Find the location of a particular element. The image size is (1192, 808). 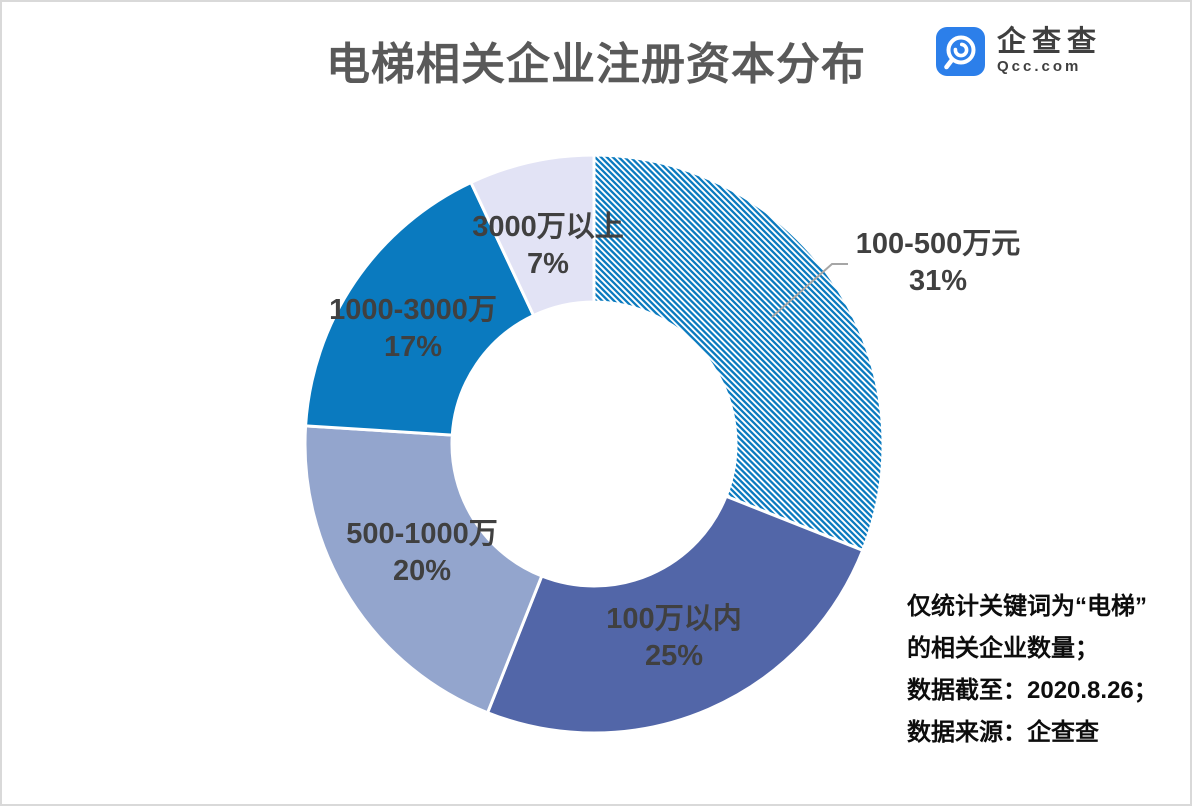

brand-watermark: 企查查 Qcc.com is located at coordinates (1018, 51).